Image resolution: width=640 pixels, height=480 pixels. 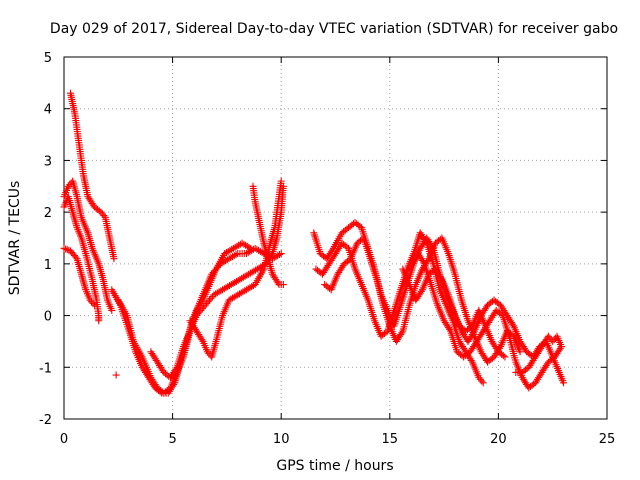 What do you see at coordinates (48, 317) in the screenshot?
I see `y-tick-label: 0` at bounding box center [48, 317].